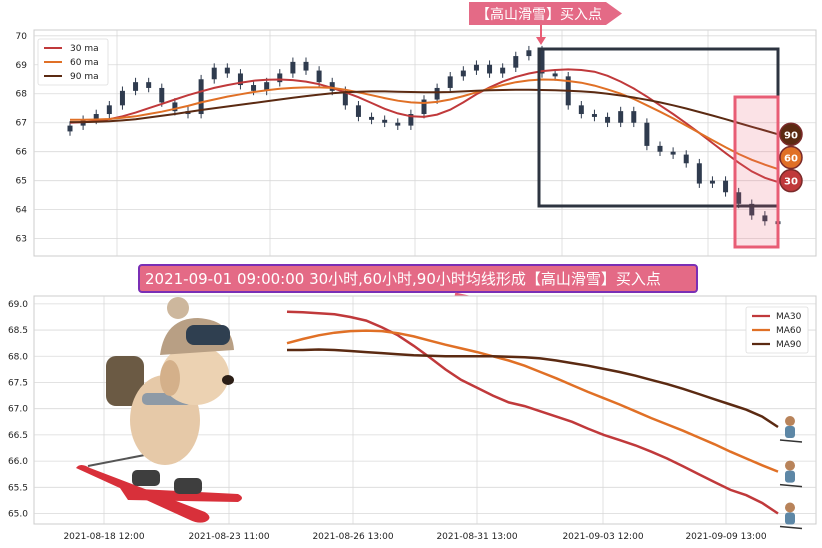  I want to click on bottom-y-tick-label: 66.5, so click(18, 436).